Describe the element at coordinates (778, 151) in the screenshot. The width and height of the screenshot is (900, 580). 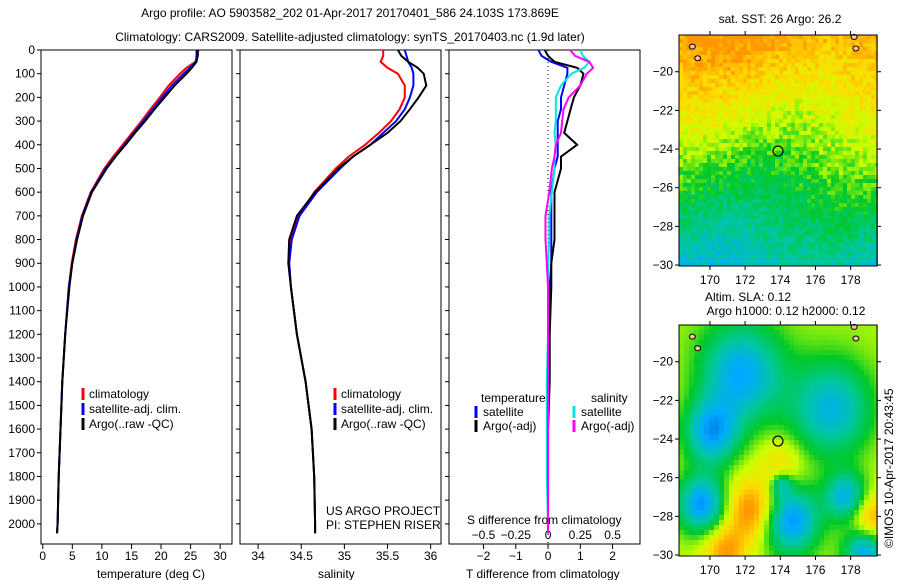
I see `argo-position-marker` at that location.